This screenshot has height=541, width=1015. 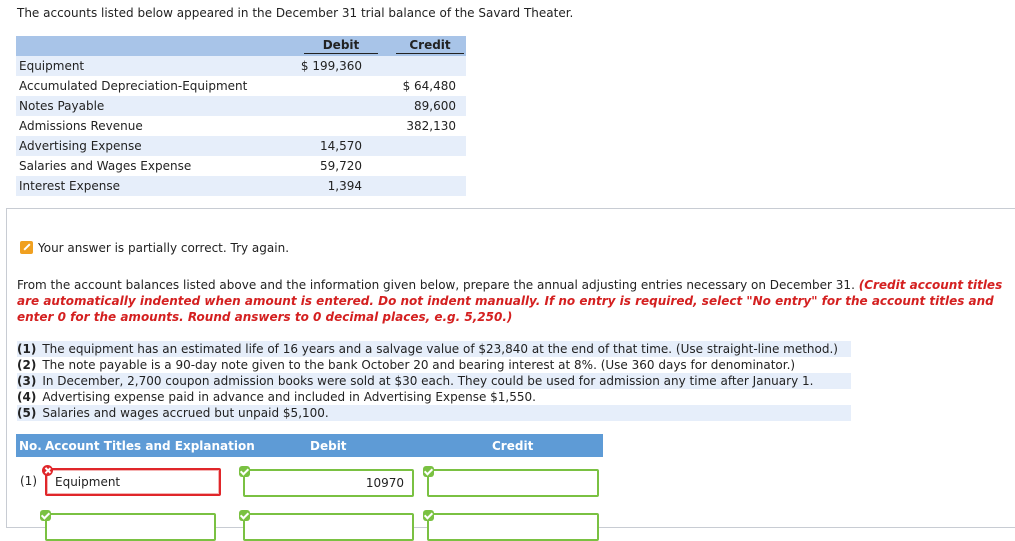 What do you see at coordinates (328, 527) in the screenshot?
I see `debit-amount-field` at bounding box center [328, 527].